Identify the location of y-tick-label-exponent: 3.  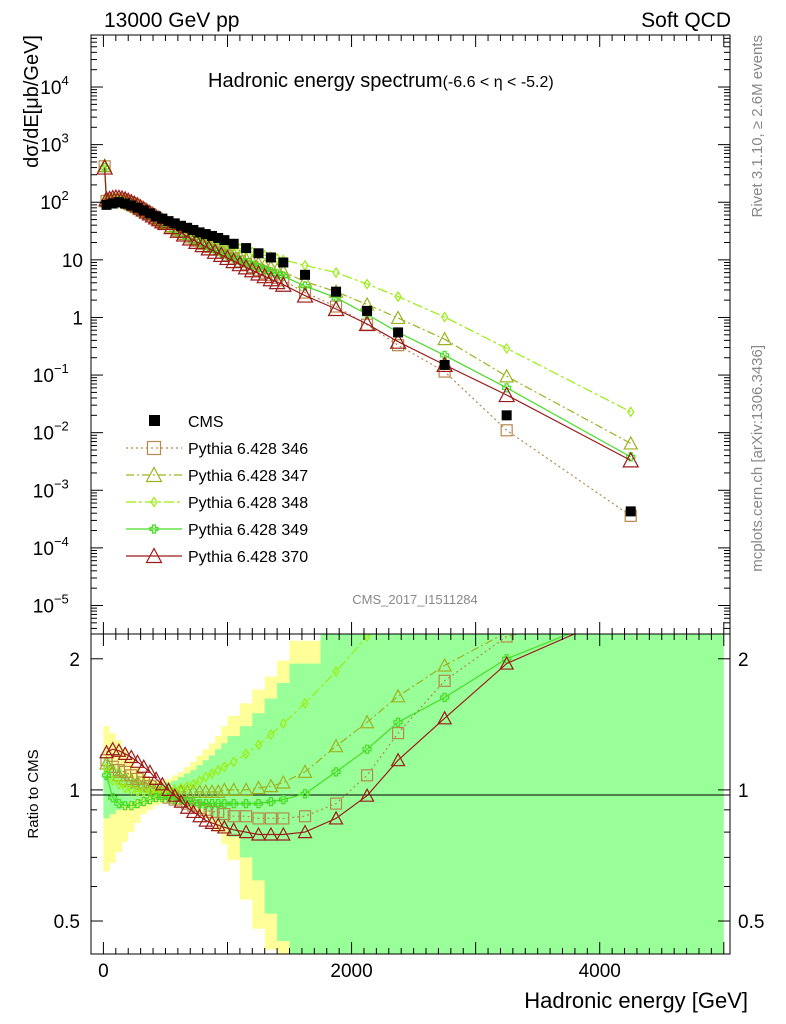
(64, 138).